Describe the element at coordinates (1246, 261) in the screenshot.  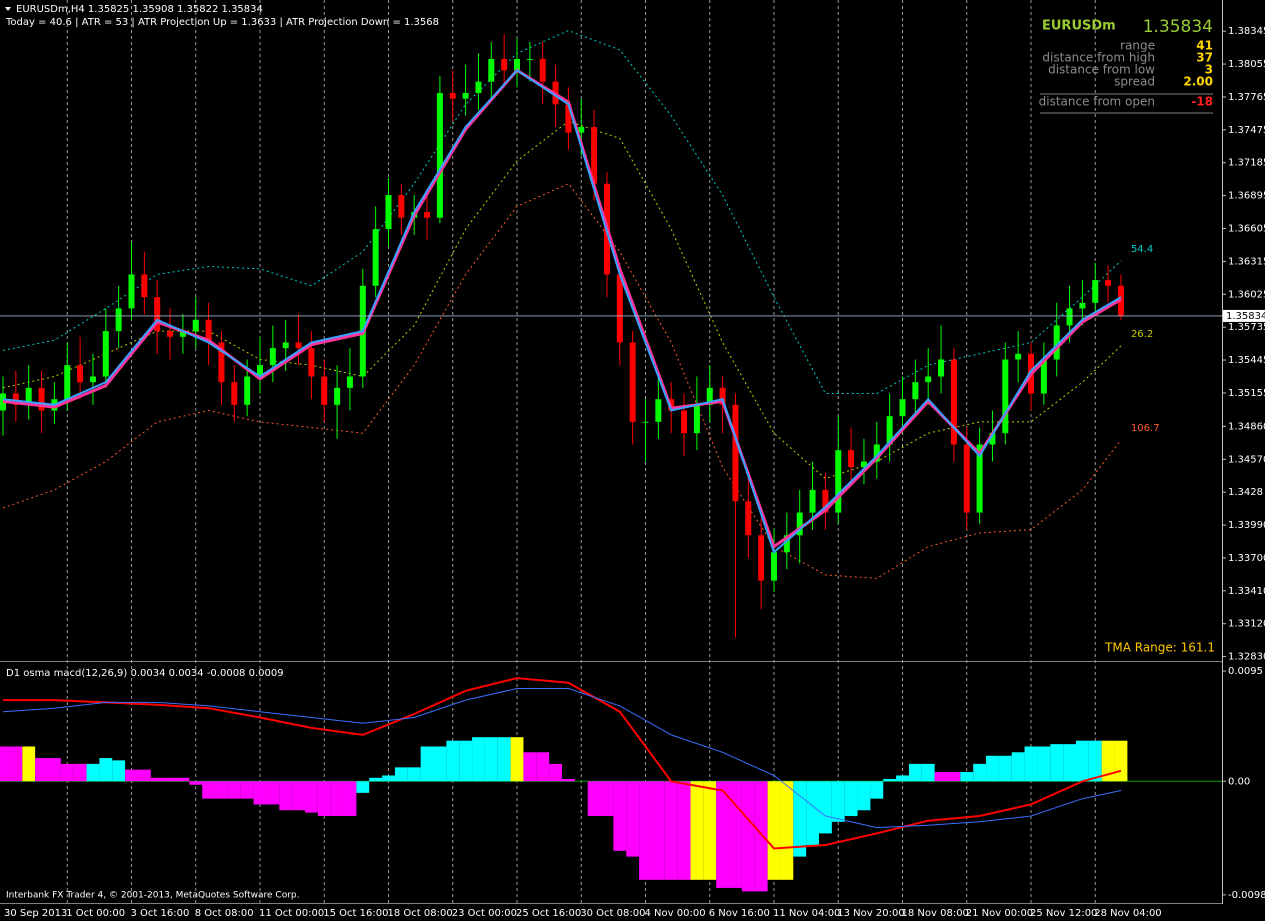
I see `y-tick-label: 1.36315` at that location.